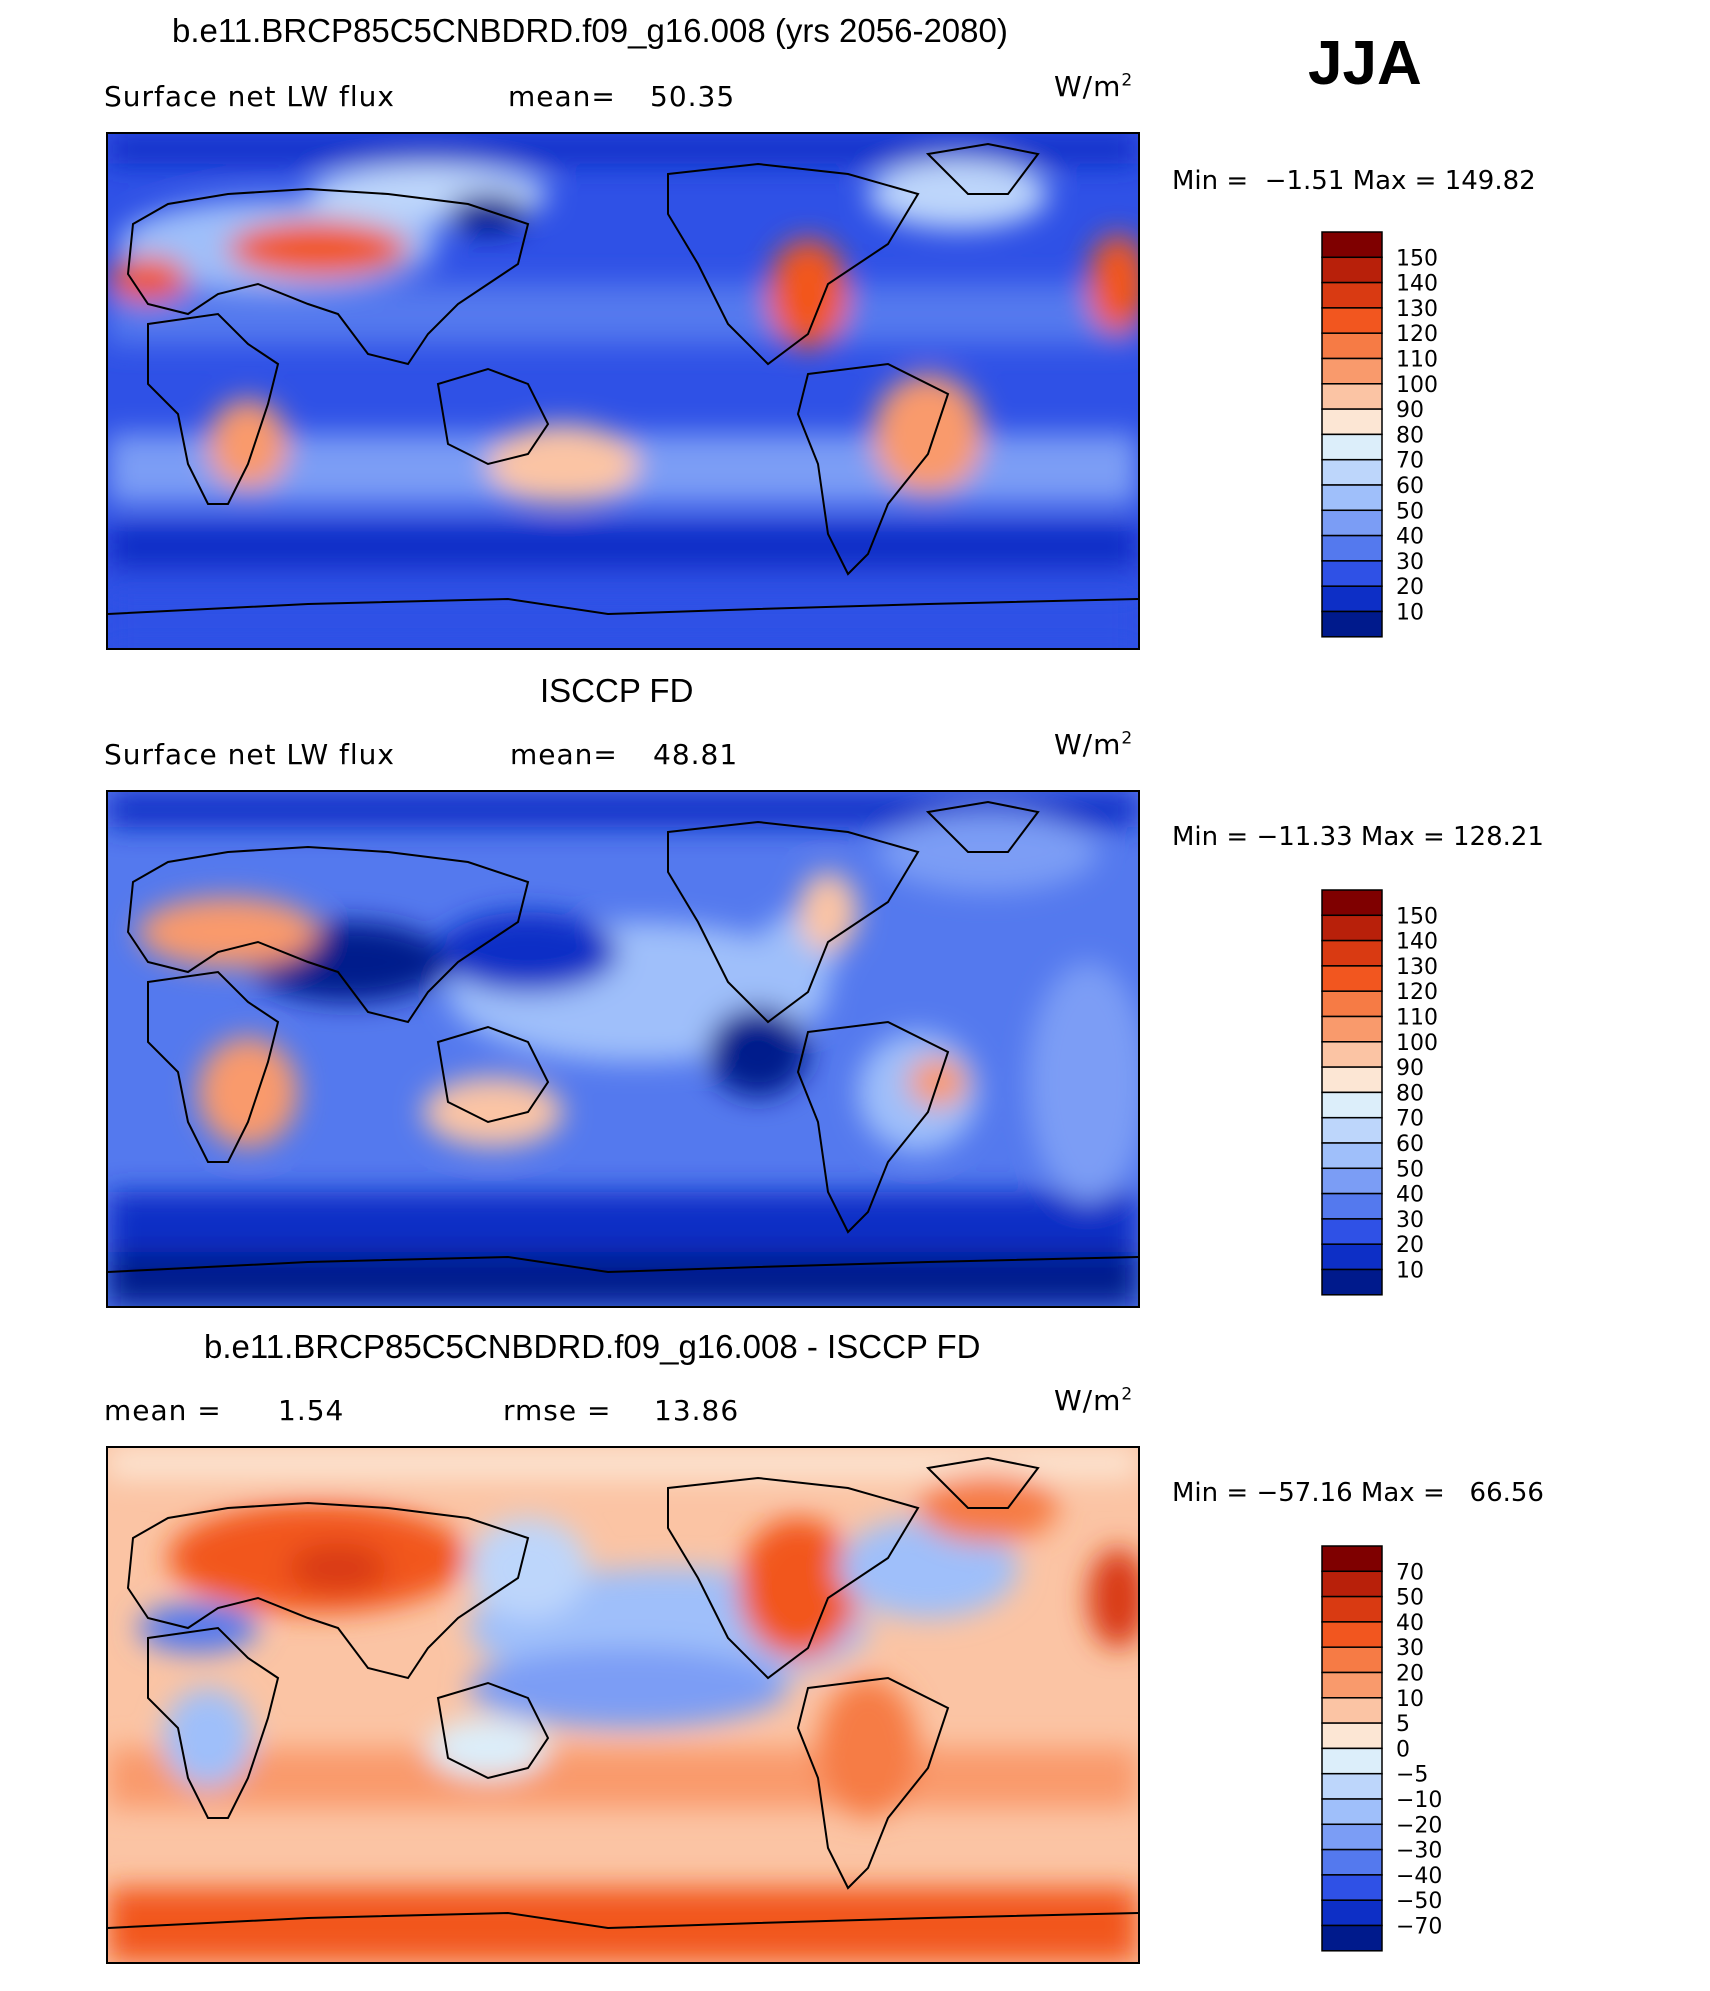 The width and height of the screenshot is (1710, 1991). Describe the element at coordinates (1410, 1245) in the screenshot. I see `colorbar-tick-label: 20` at that location.